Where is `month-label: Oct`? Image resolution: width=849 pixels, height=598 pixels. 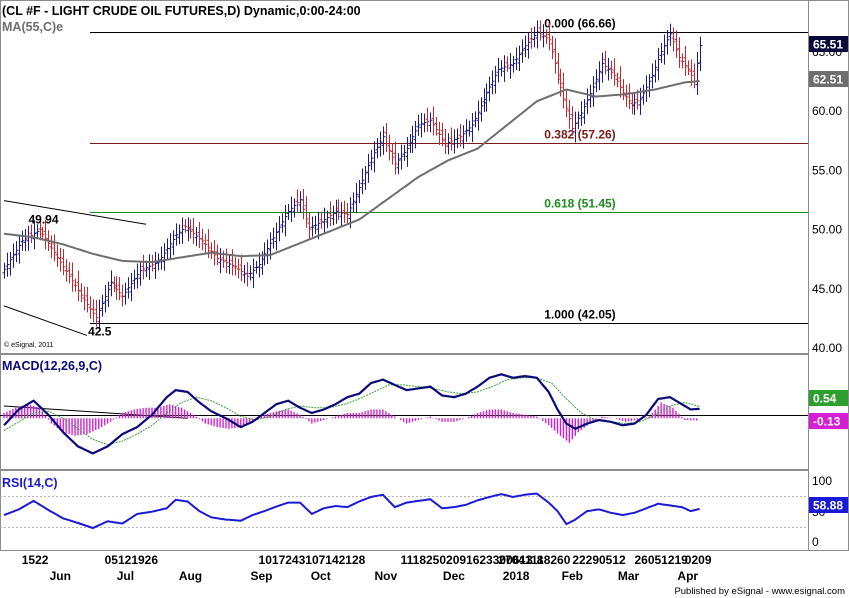
month-label: Oct is located at coordinates (321, 576).